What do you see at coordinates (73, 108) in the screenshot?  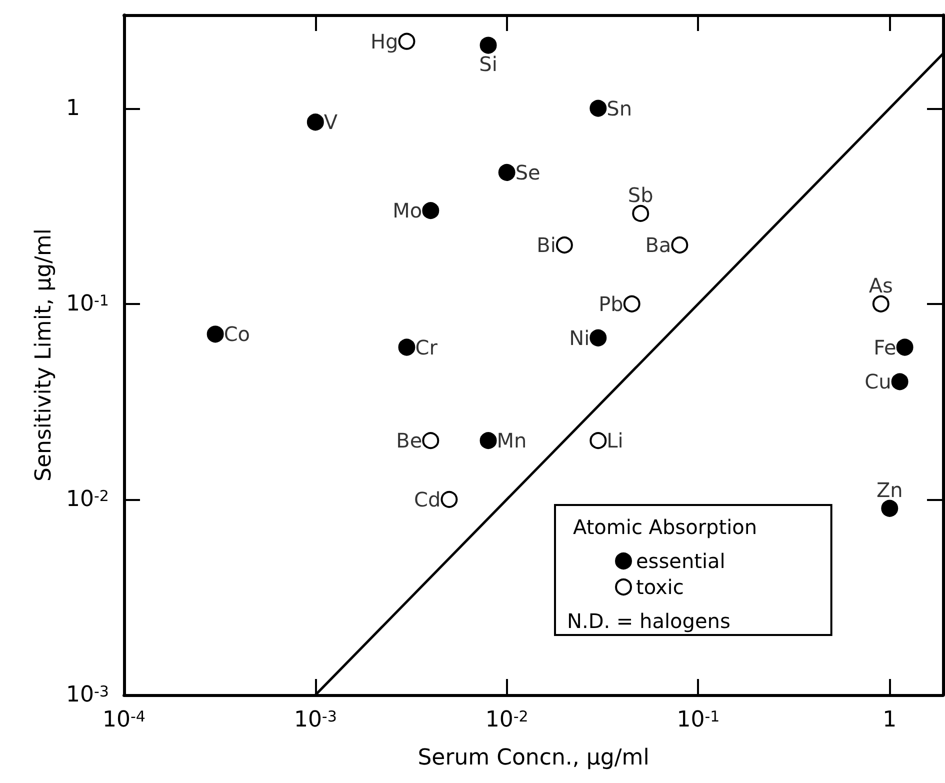 I see `y-tick-label: 1` at bounding box center [73, 108].